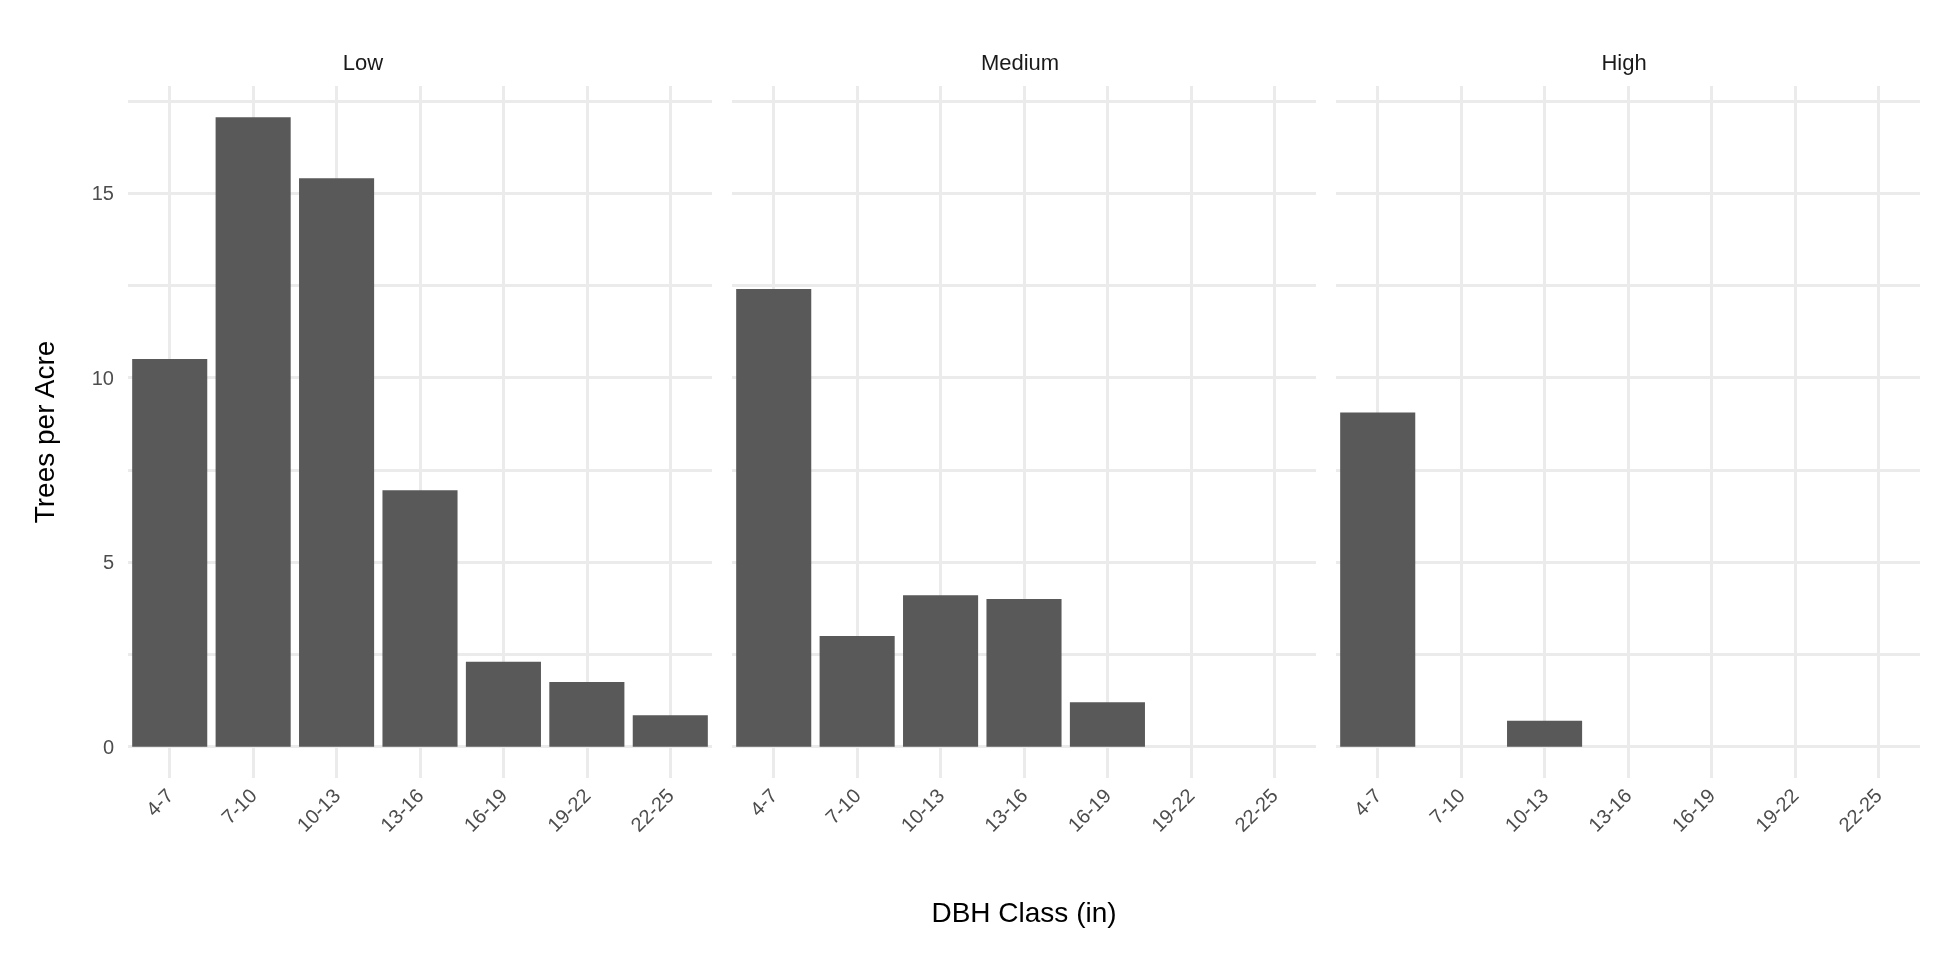 The height and width of the screenshot is (960, 1939). What do you see at coordinates (108, 562) in the screenshot?
I see `y-tick-label: 5` at bounding box center [108, 562].